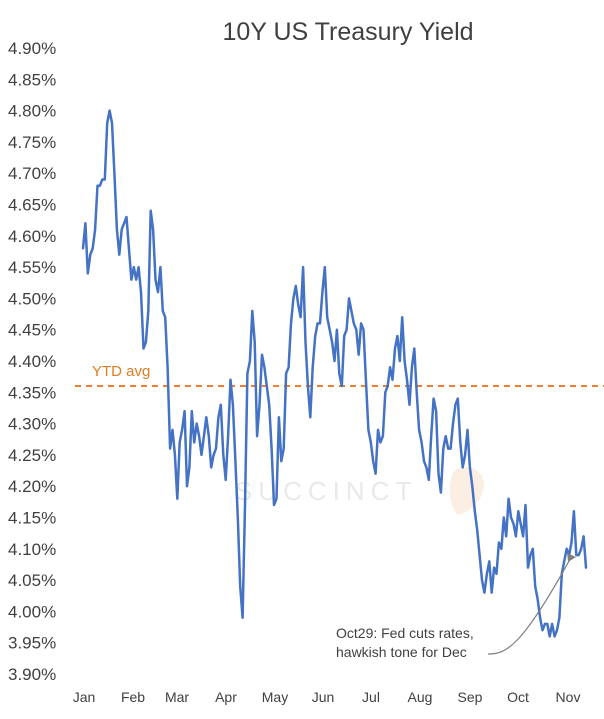 The image size is (604, 719). What do you see at coordinates (401, 652) in the screenshot?
I see `annotation-line-2: hawkish tone for Dec` at bounding box center [401, 652].